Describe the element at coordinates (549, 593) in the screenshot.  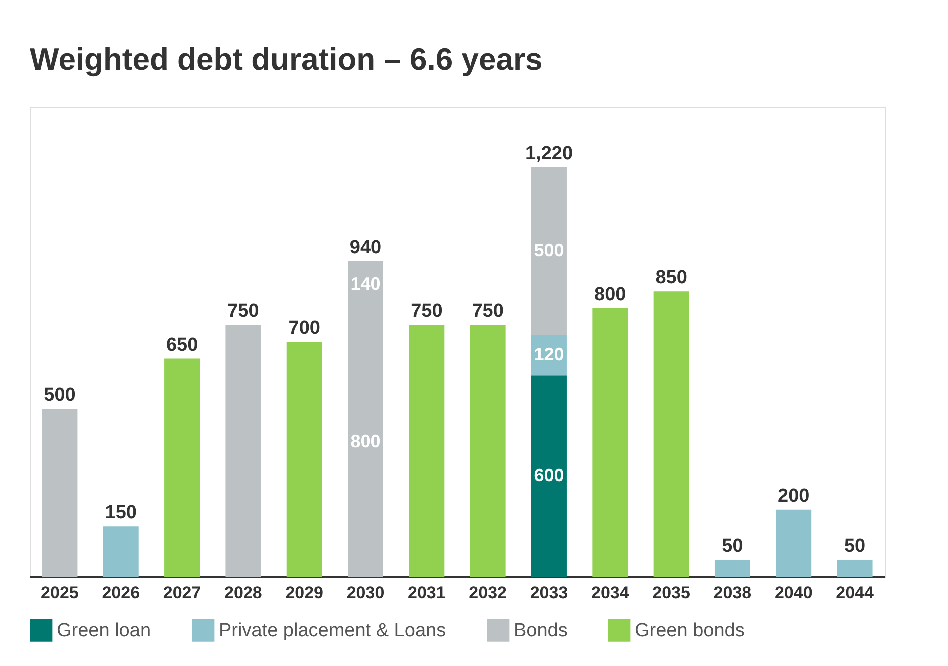
I see `x-tick-label: 2033` at that location.